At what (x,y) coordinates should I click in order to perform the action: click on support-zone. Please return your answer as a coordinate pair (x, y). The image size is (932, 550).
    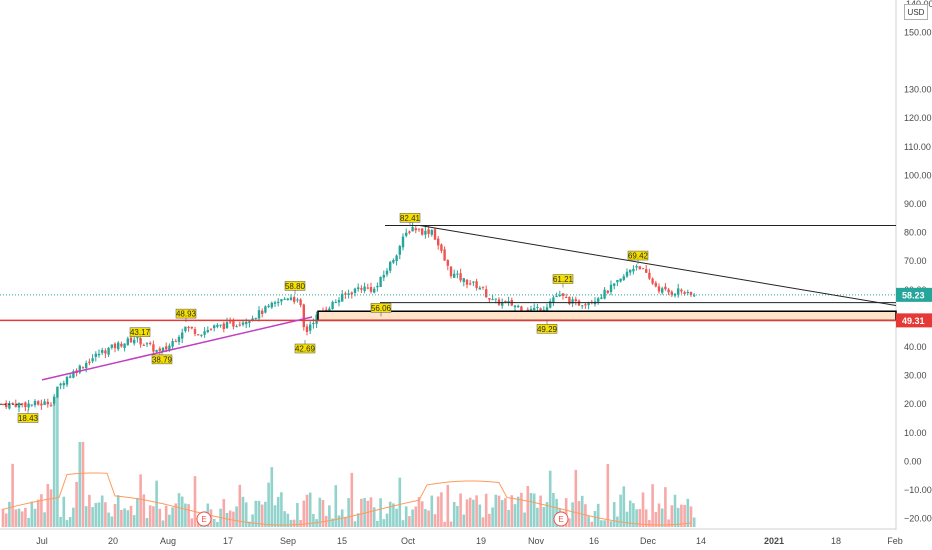
    Looking at the image, I should click on (607, 316).